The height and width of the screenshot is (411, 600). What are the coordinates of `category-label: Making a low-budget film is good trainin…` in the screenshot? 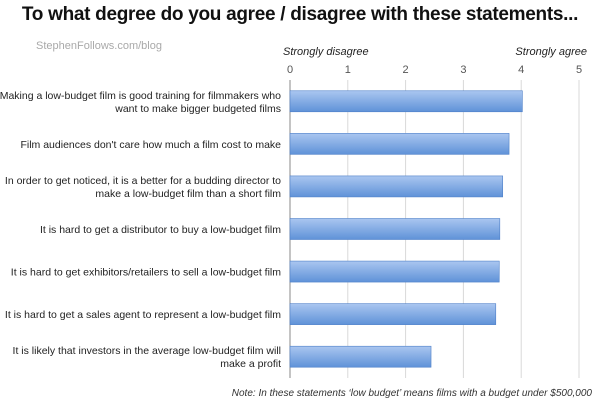 It's located at (140, 102).